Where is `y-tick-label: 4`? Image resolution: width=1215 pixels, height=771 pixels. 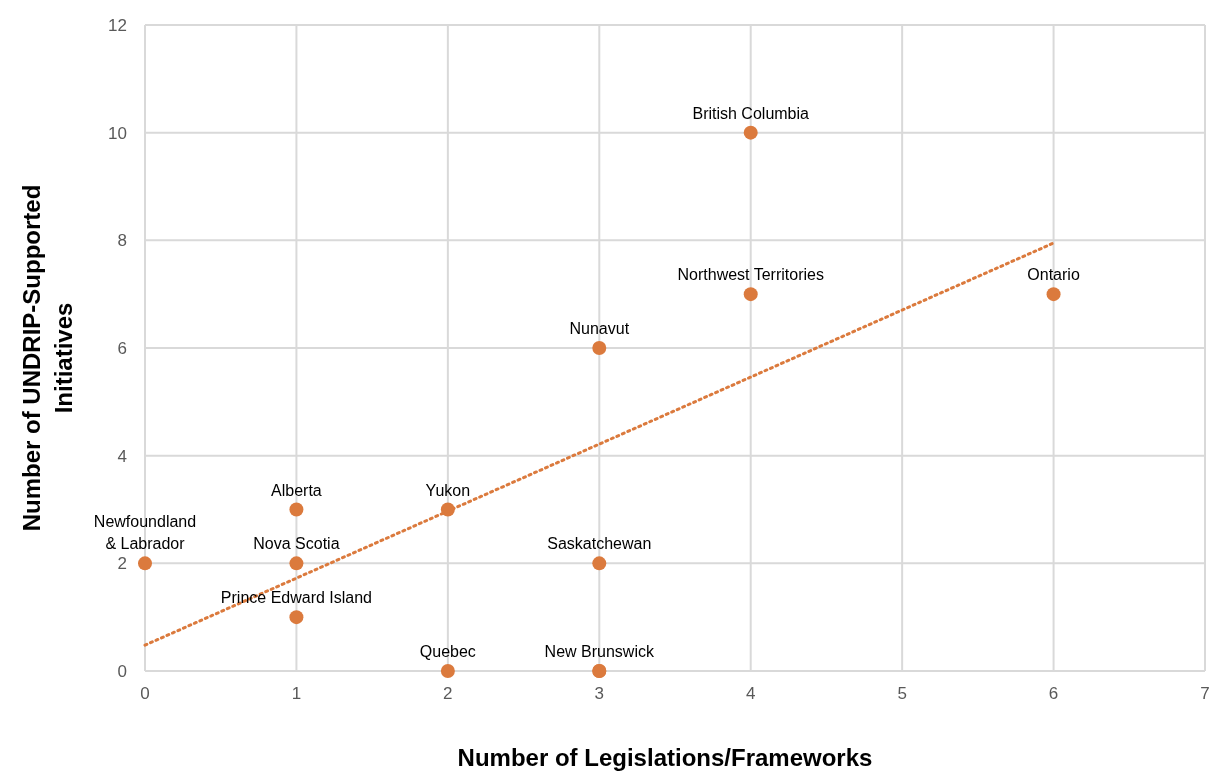
y-tick-label: 4 is located at coordinates (122, 456).